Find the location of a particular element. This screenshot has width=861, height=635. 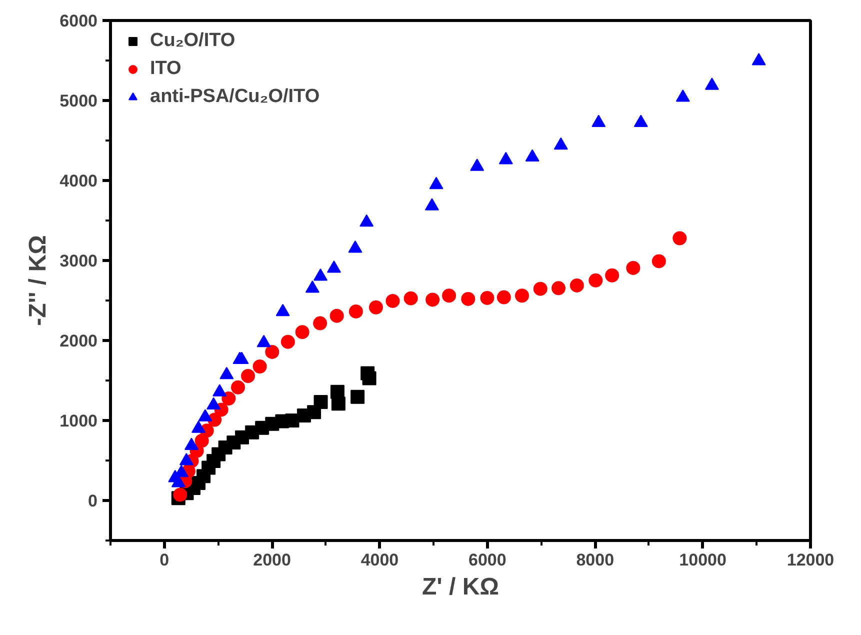

x-tick-label: 12000 is located at coordinates (810, 560).